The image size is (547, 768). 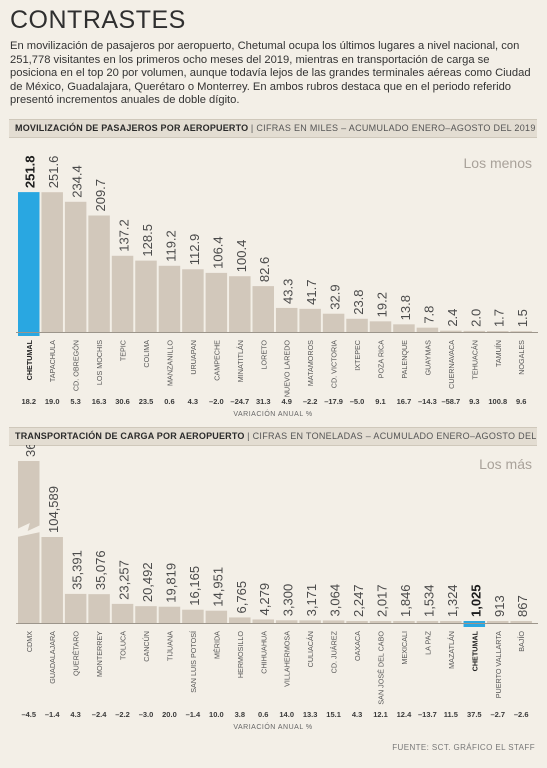 I want to click on value-label: 35,076, so click(x=100, y=570).